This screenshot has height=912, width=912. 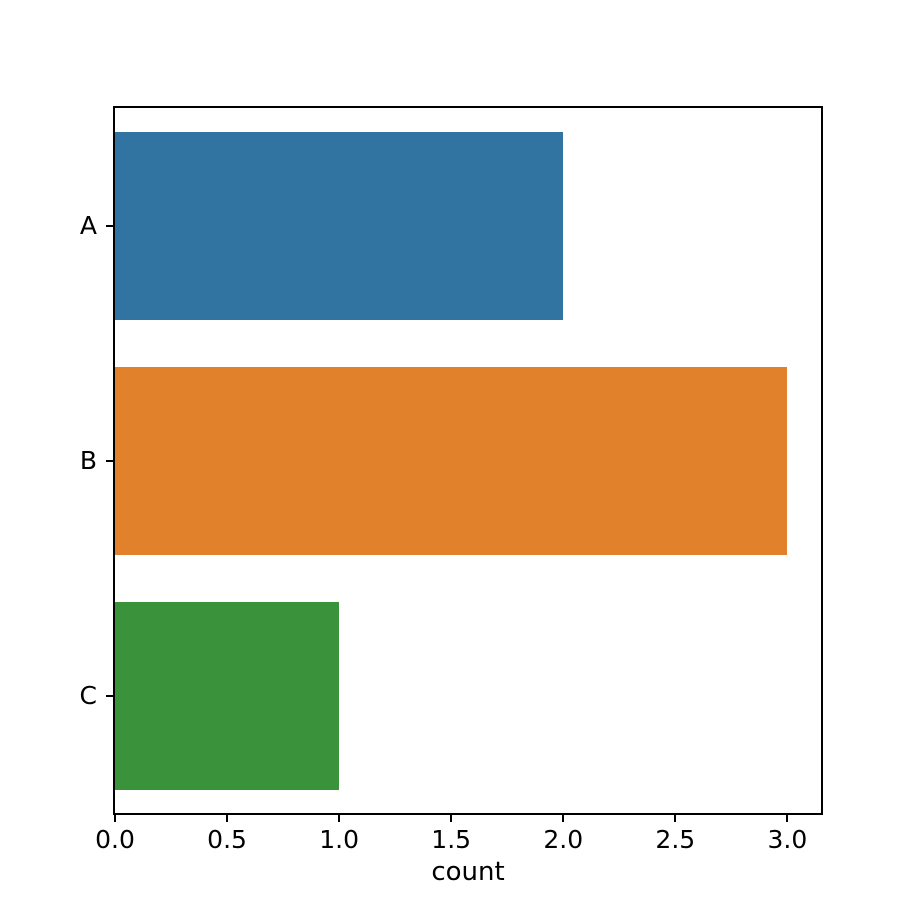 What do you see at coordinates (339, 818) in the screenshot?
I see `x-tick-1.0` at bounding box center [339, 818].